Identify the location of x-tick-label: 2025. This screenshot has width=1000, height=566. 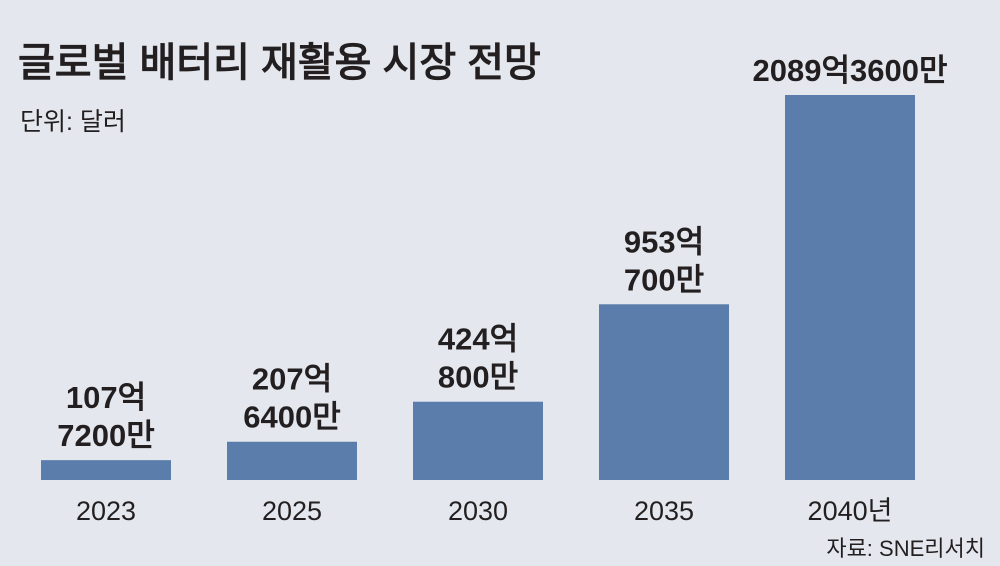
(292, 511).